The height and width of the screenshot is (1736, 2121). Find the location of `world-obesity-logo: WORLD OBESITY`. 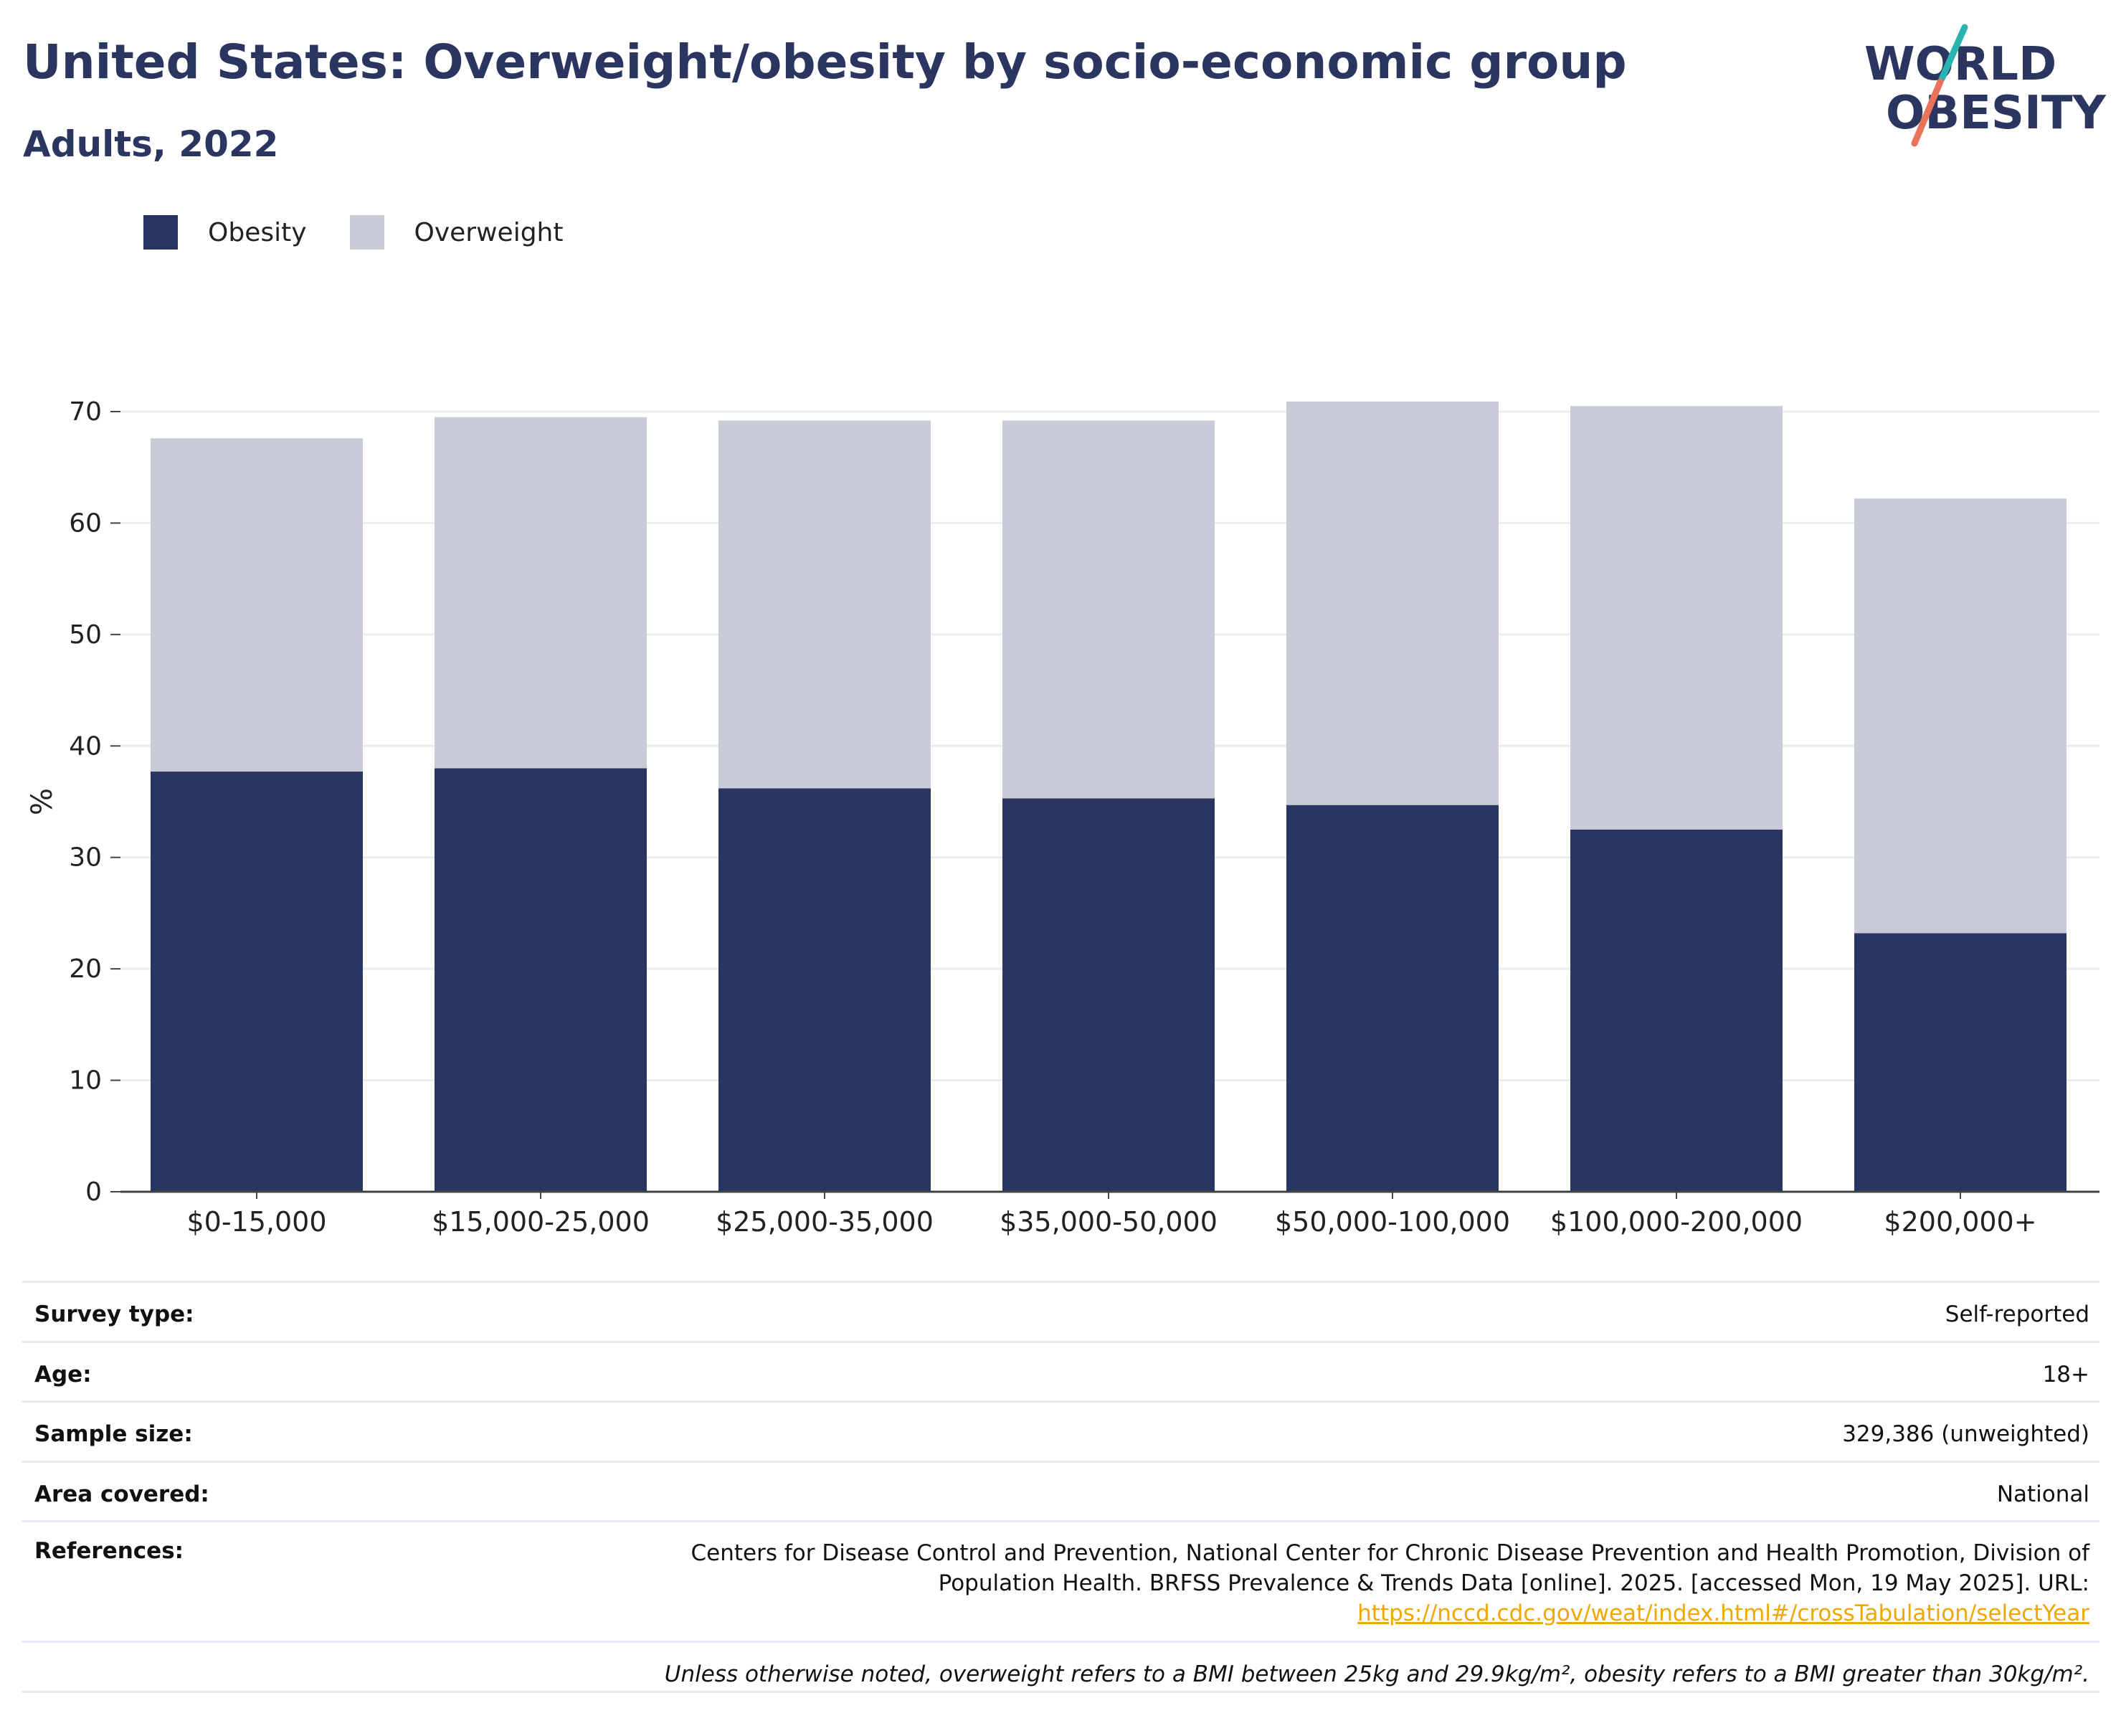

world-obesity-logo: WORLD OBESITY is located at coordinates (1986, 87).